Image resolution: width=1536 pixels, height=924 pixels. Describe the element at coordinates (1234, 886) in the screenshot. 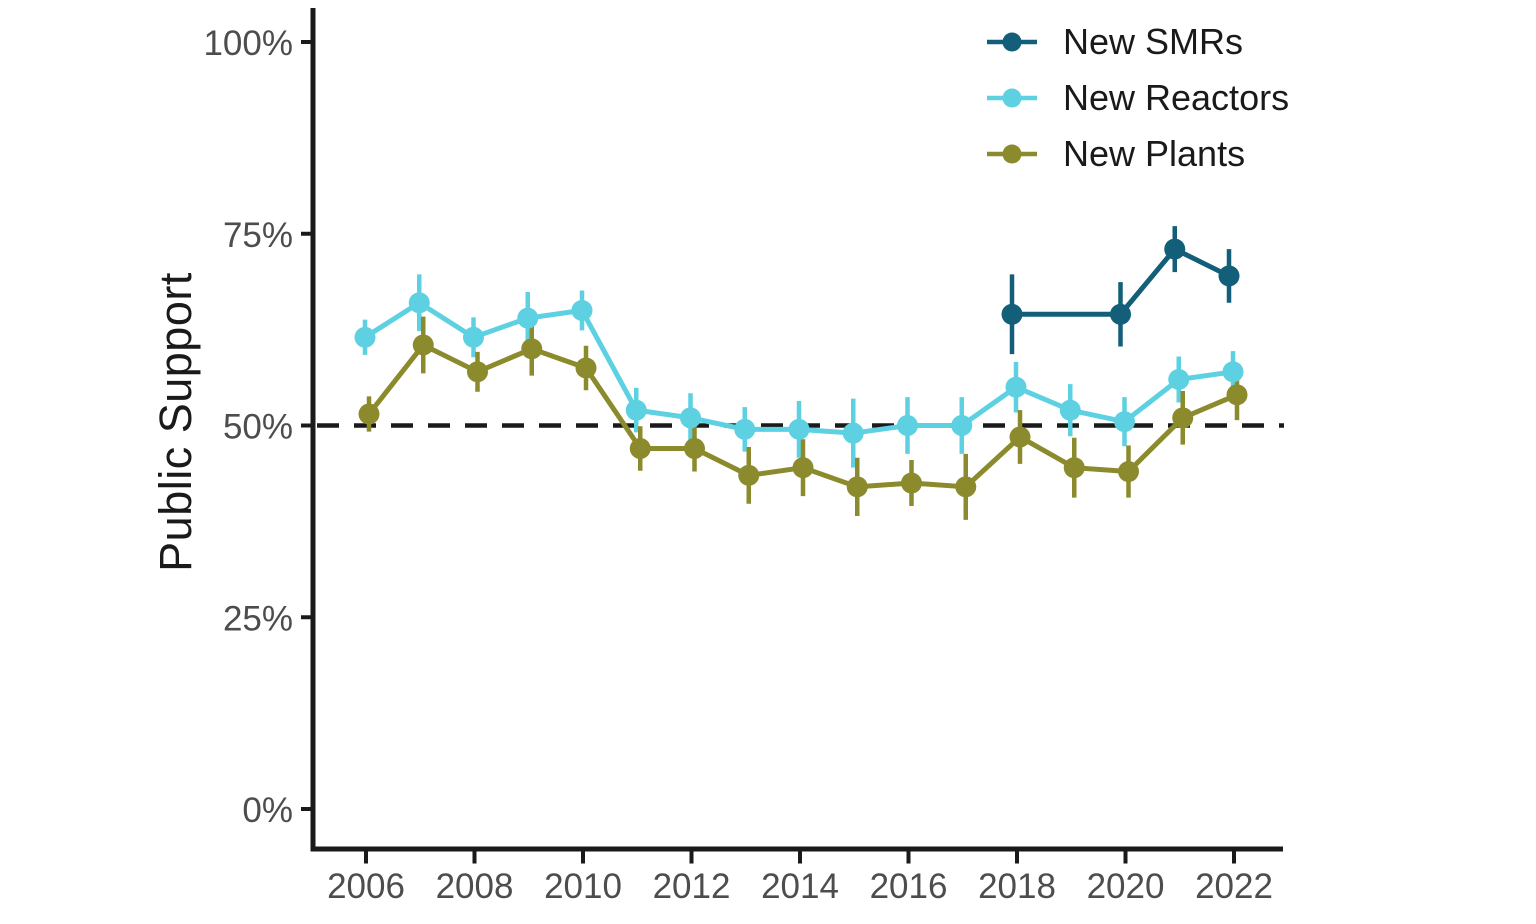

I see `x-tick-label: 2022` at that location.